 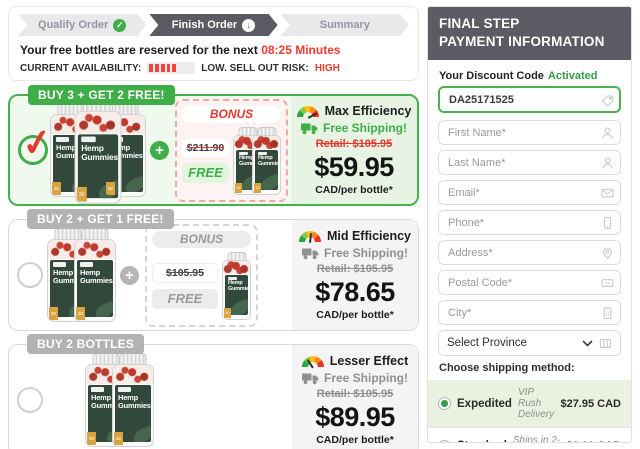 What do you see at coordinates (529, 343) in the screenshot?
I see `province-select: Select Province` at bounding box center [529, 343].